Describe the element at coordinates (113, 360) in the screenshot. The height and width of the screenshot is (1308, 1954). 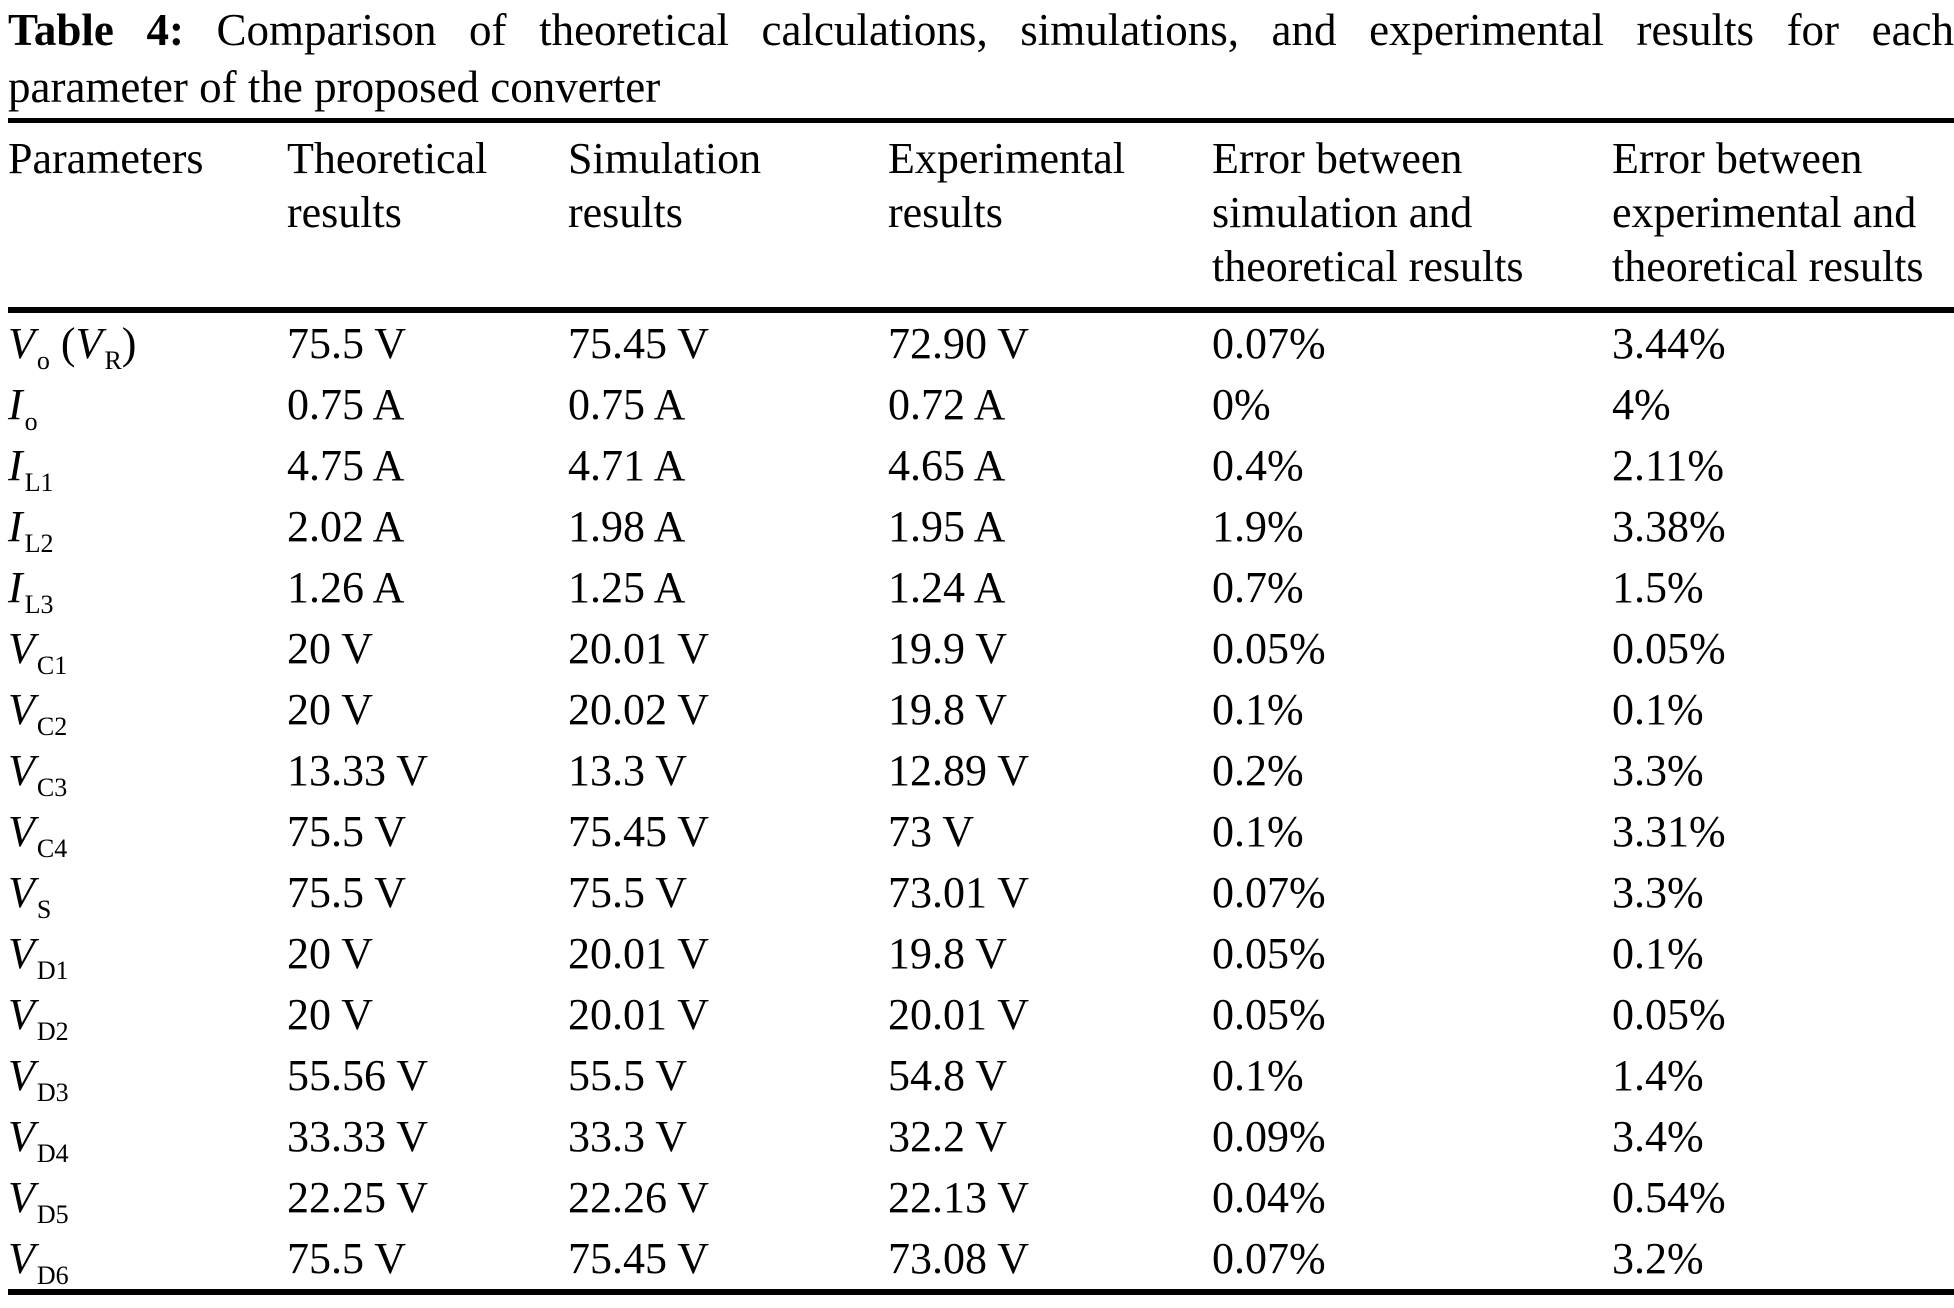
I see `param-subscript: R` at that location.